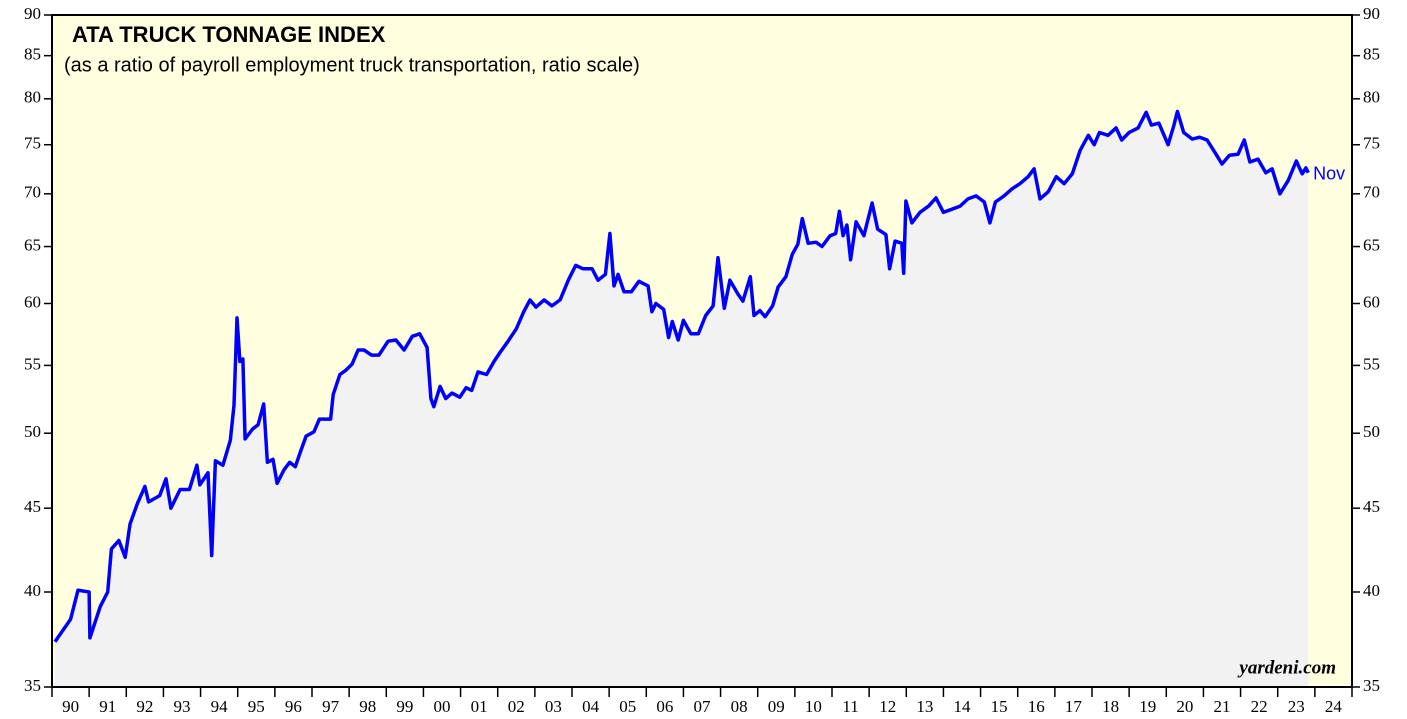 The image size is (1407, 719). Describe the element at coordinates (1371, 685) in the screenshot. I see `y2-tick-label: 35` at that location.